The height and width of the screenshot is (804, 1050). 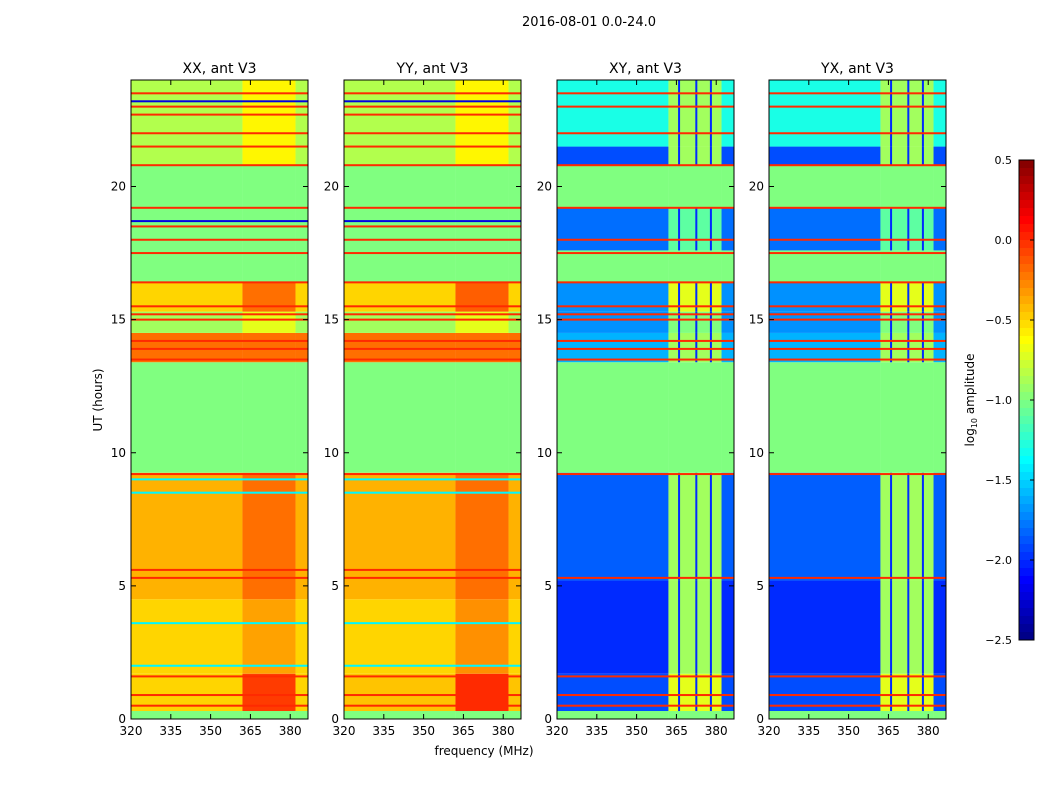 What do you see at coordinates (503, 731) in the screenshot?
I see `x-tick-label: 380` at bounding box center [503, 731].